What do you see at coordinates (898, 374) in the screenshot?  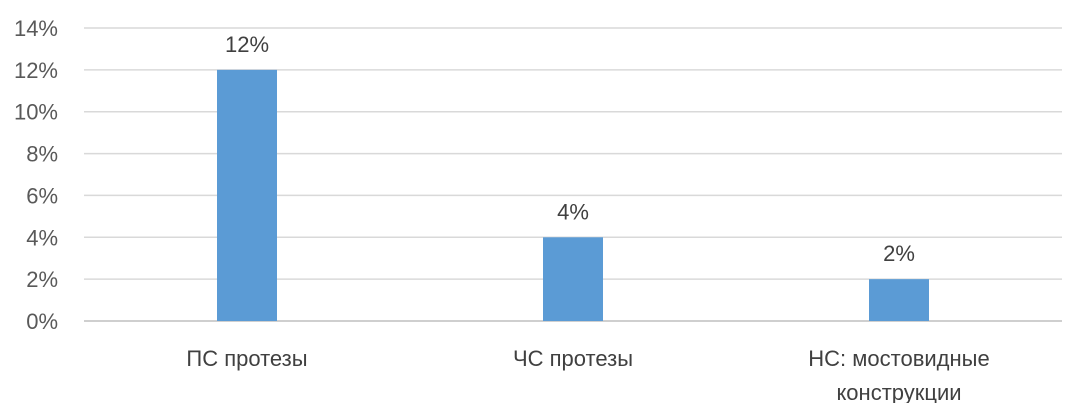 I see `category-label: НС: мостовидные конструкции` at bounding box center [898, 374].